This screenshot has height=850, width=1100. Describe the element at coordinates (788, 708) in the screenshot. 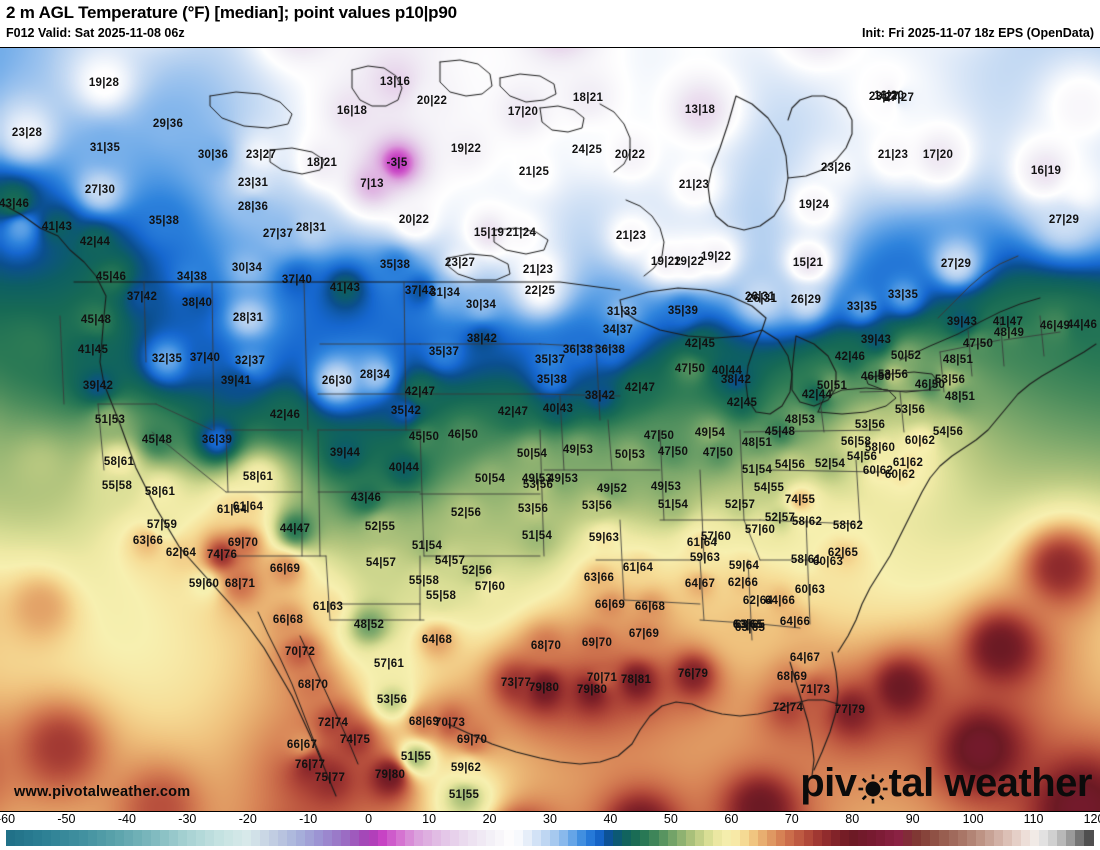

I see `point-value-label: 72|74` at that location.